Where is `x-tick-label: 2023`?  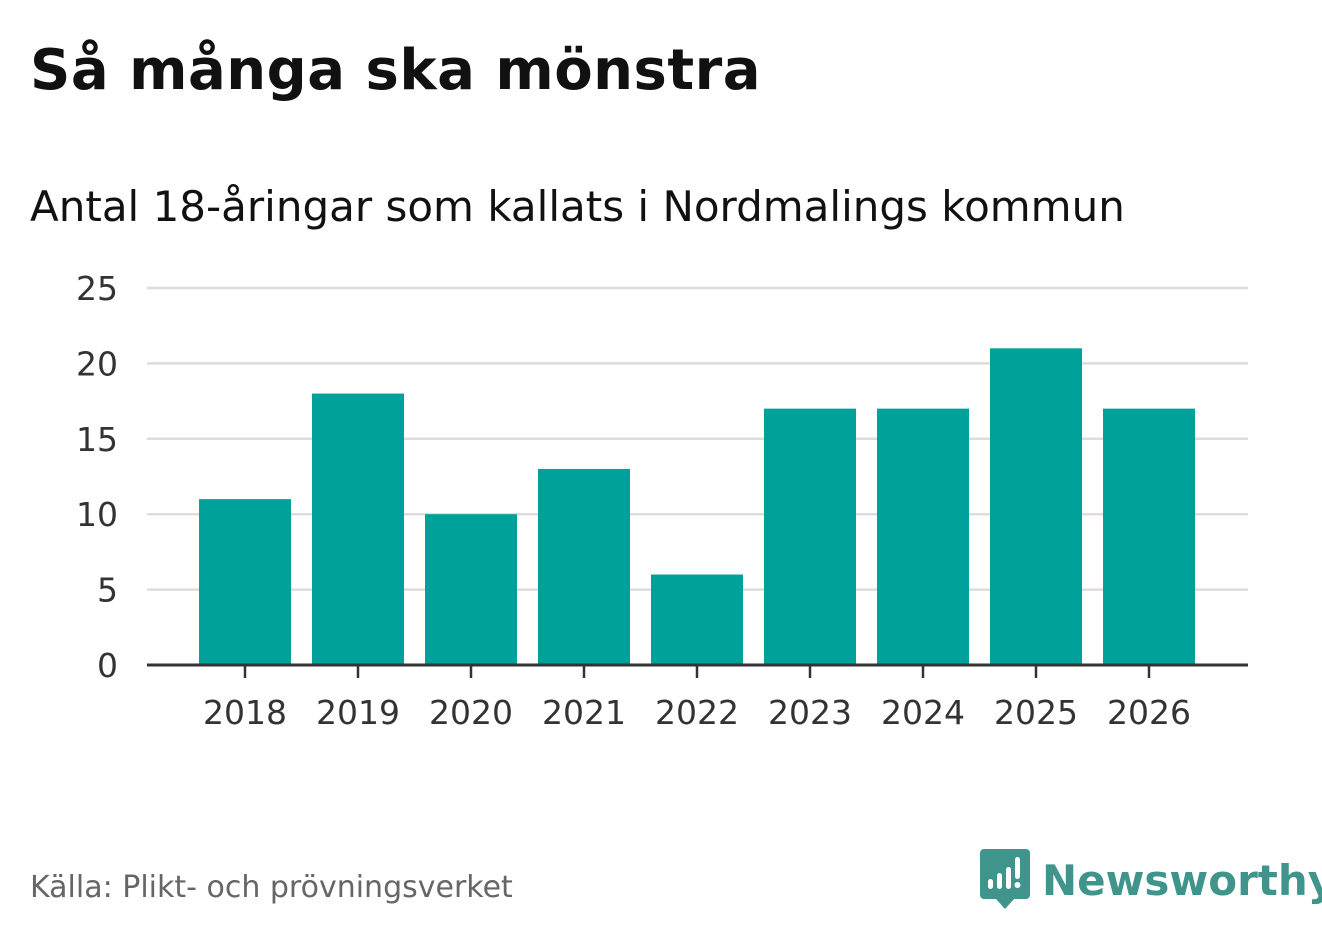
x-tick-label: 2023 is located at coordinates (810, 712).